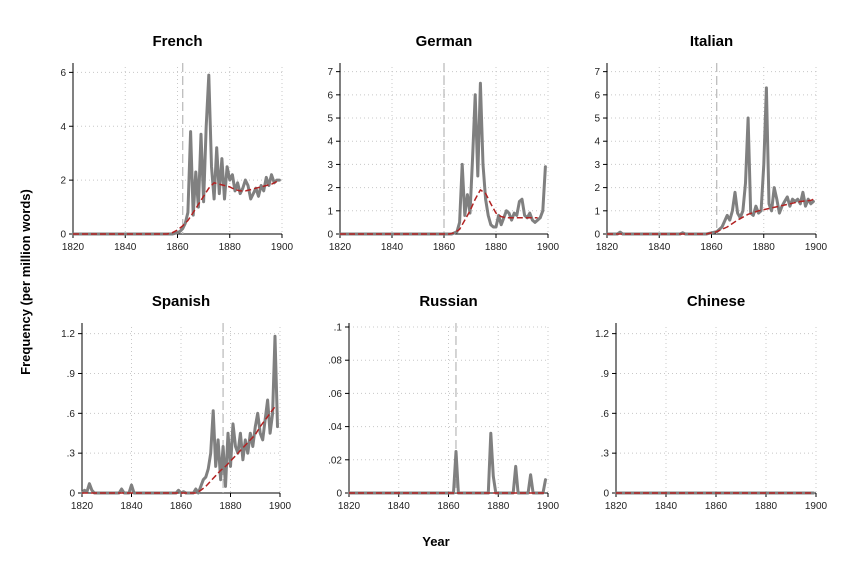  I want to click on y-tick-label: .06, so click(335, 394).